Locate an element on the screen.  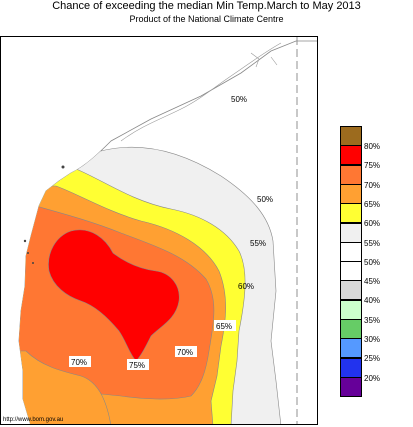
contour-label-65: 65% is located at coordinates (224, 326).